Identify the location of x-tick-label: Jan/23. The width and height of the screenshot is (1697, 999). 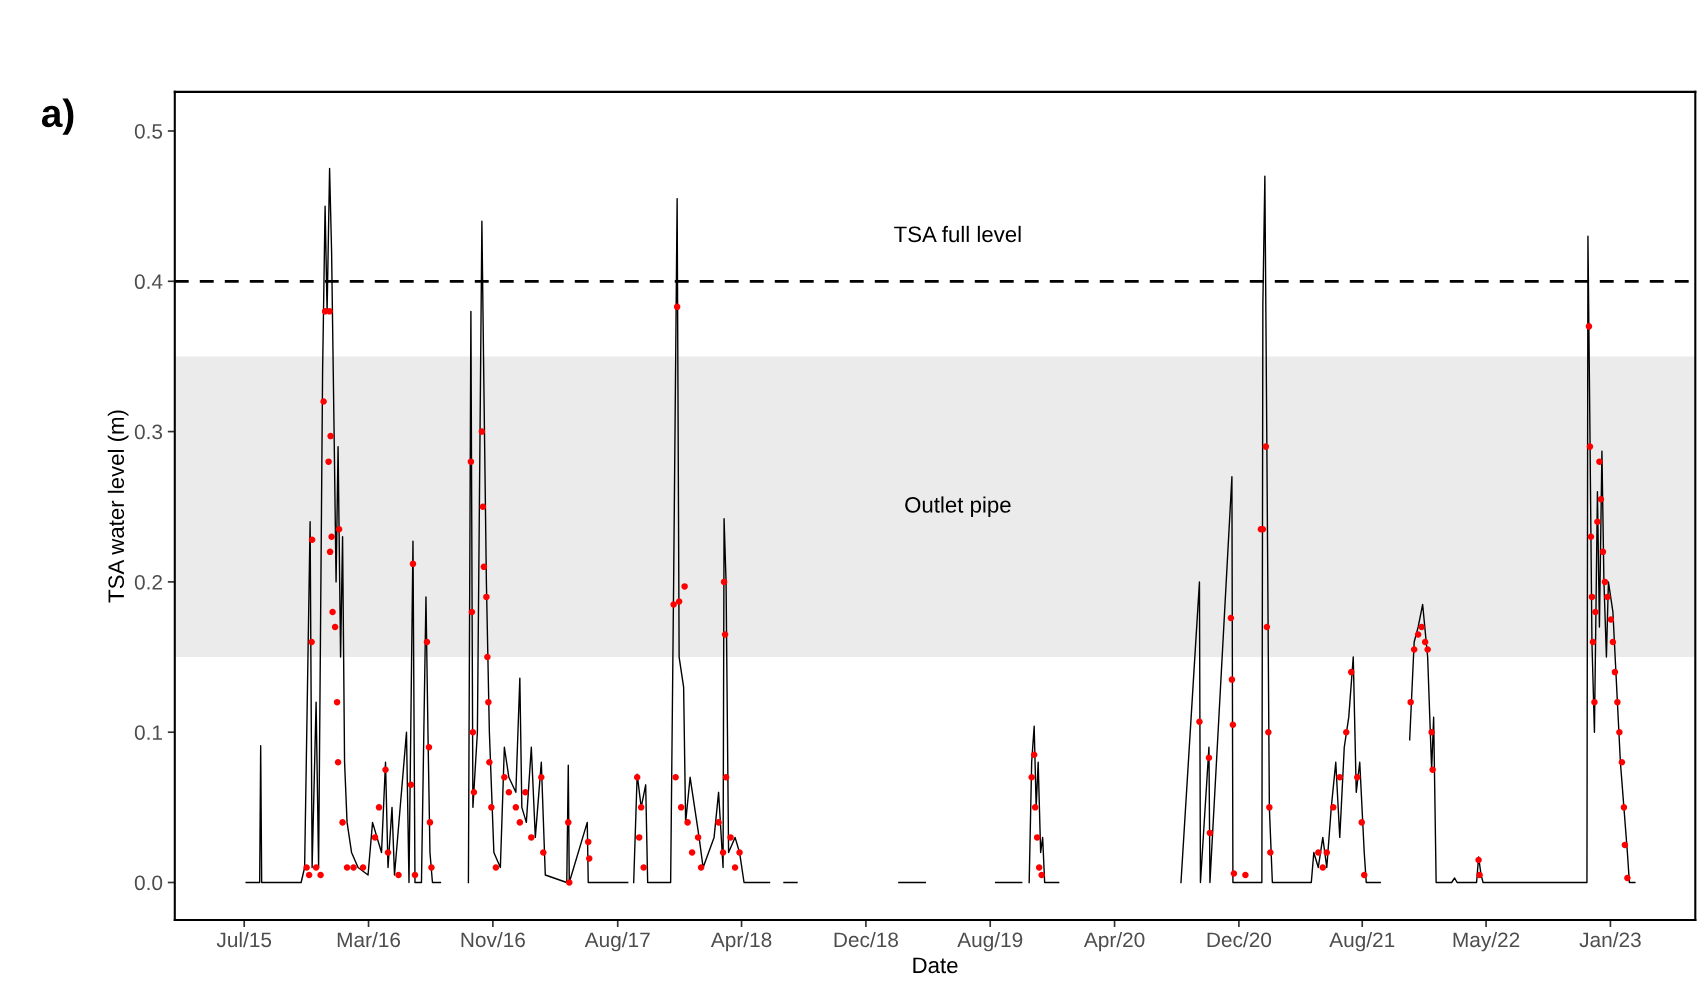
(1610, 939).